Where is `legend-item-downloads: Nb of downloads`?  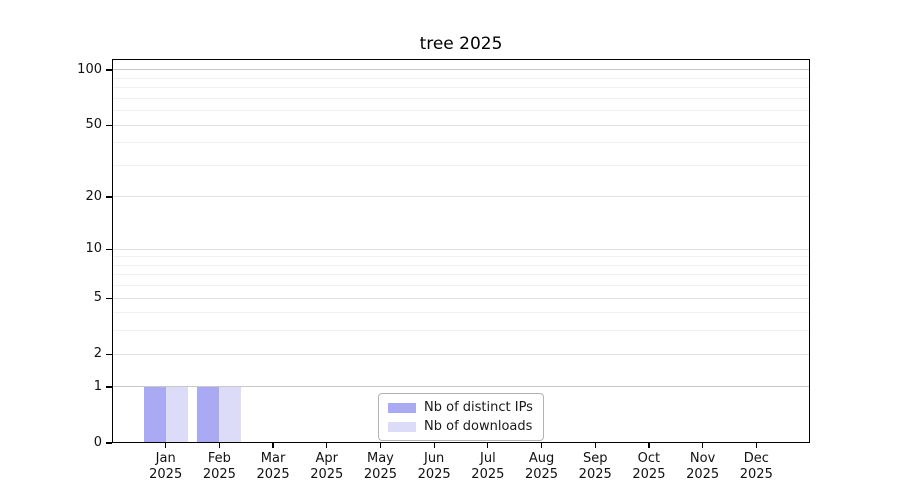 legend-item-downloads: Nb of downloads is located at coordinates (460, 426).